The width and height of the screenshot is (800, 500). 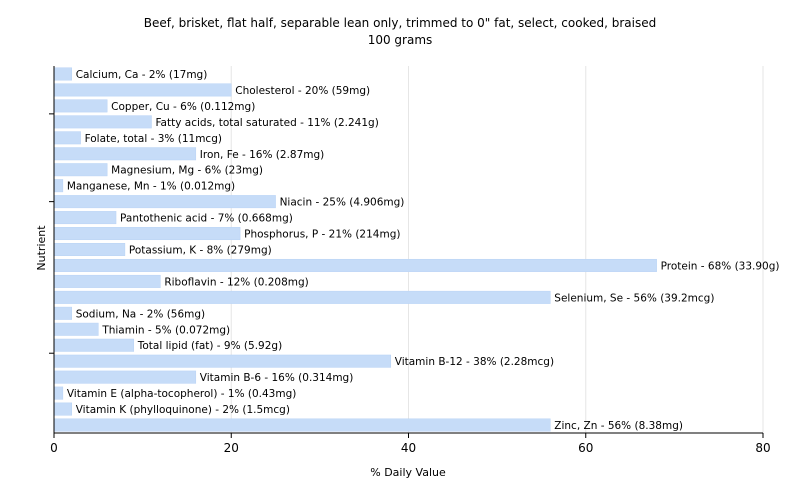 I want to click on bar-label-4: Folate, total - 3% (11mcg), so click(x=153, y=139).